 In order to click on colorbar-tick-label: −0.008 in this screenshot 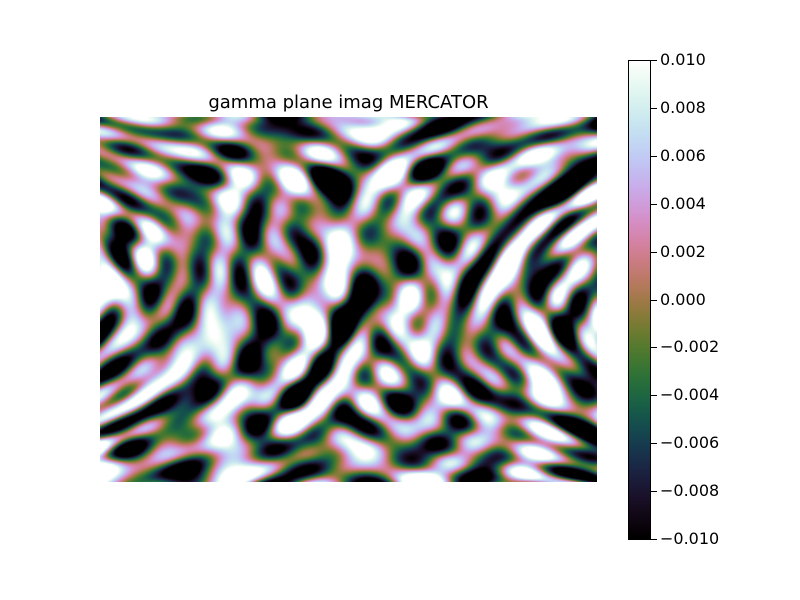, I will do `click(690, 490)`.